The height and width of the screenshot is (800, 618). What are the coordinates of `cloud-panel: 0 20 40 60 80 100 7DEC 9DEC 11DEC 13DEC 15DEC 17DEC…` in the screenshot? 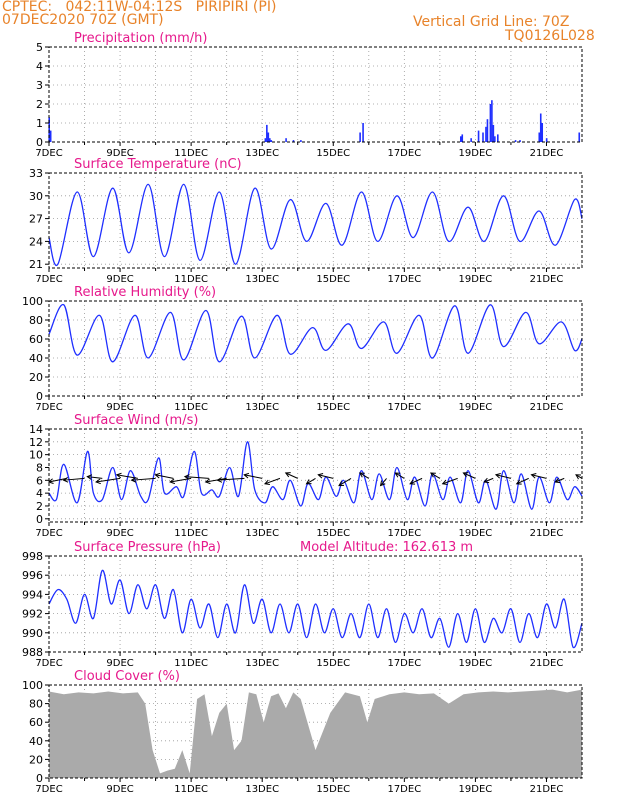 It's located at (302, 732).